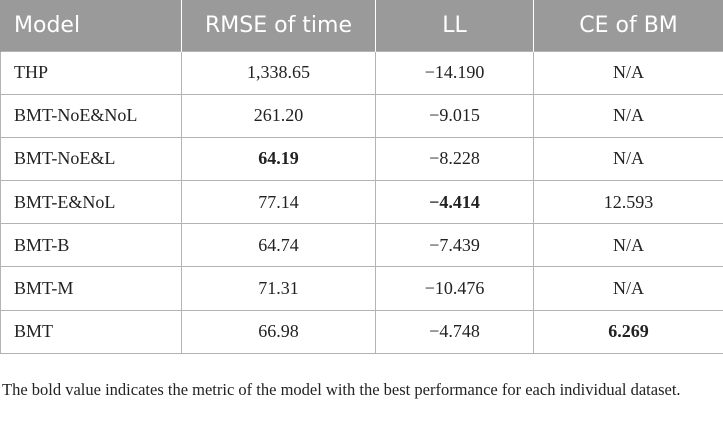 Image resolution: width=723 pixels, height=434 pixels. Describe the element at coordinates (454, 25) in the screenshot. I see `header-ll: LL` at that location.